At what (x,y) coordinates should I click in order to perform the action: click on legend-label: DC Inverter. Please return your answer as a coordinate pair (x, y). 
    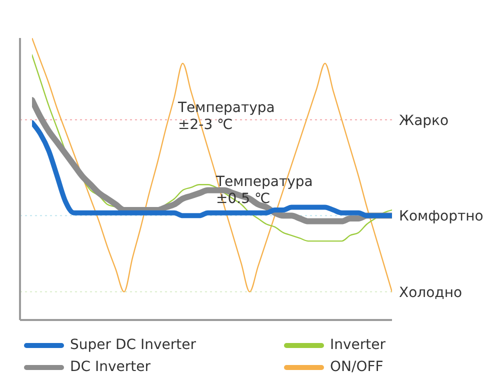
    Looking at the image, I should click on (110, 367).